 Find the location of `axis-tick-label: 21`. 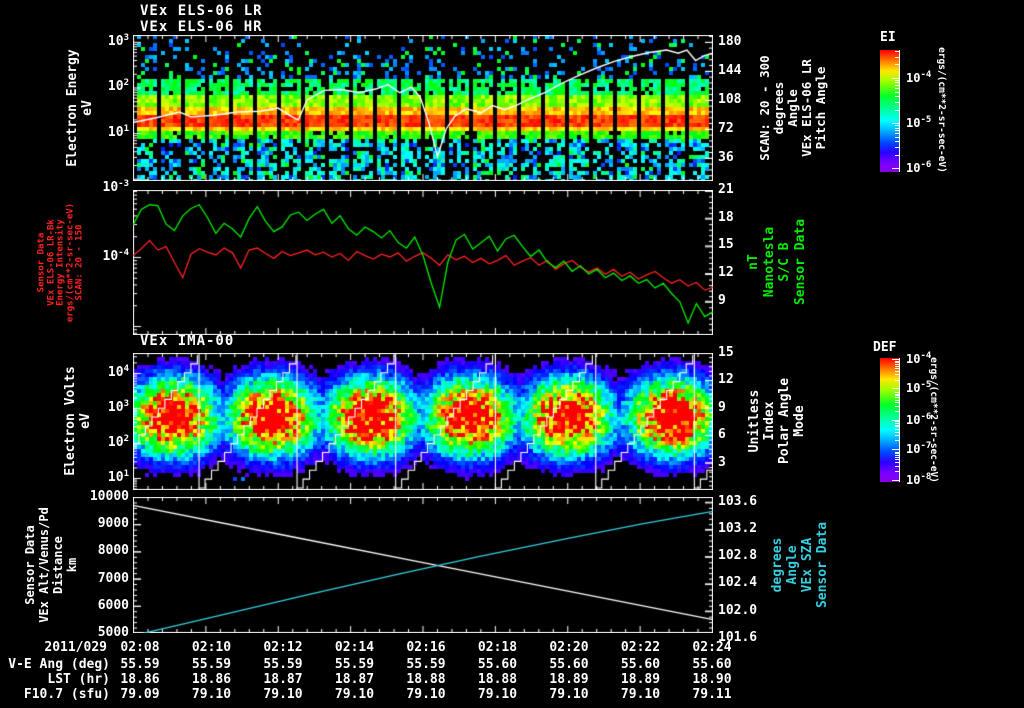

axis-tick-label: 21 is located at coordinates (726, 189).